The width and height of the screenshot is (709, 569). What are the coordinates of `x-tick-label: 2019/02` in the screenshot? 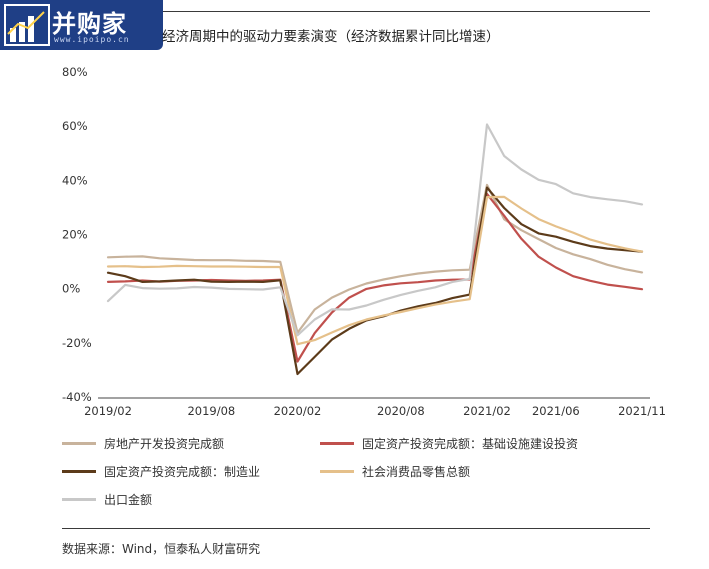 It's located at (108, 411).